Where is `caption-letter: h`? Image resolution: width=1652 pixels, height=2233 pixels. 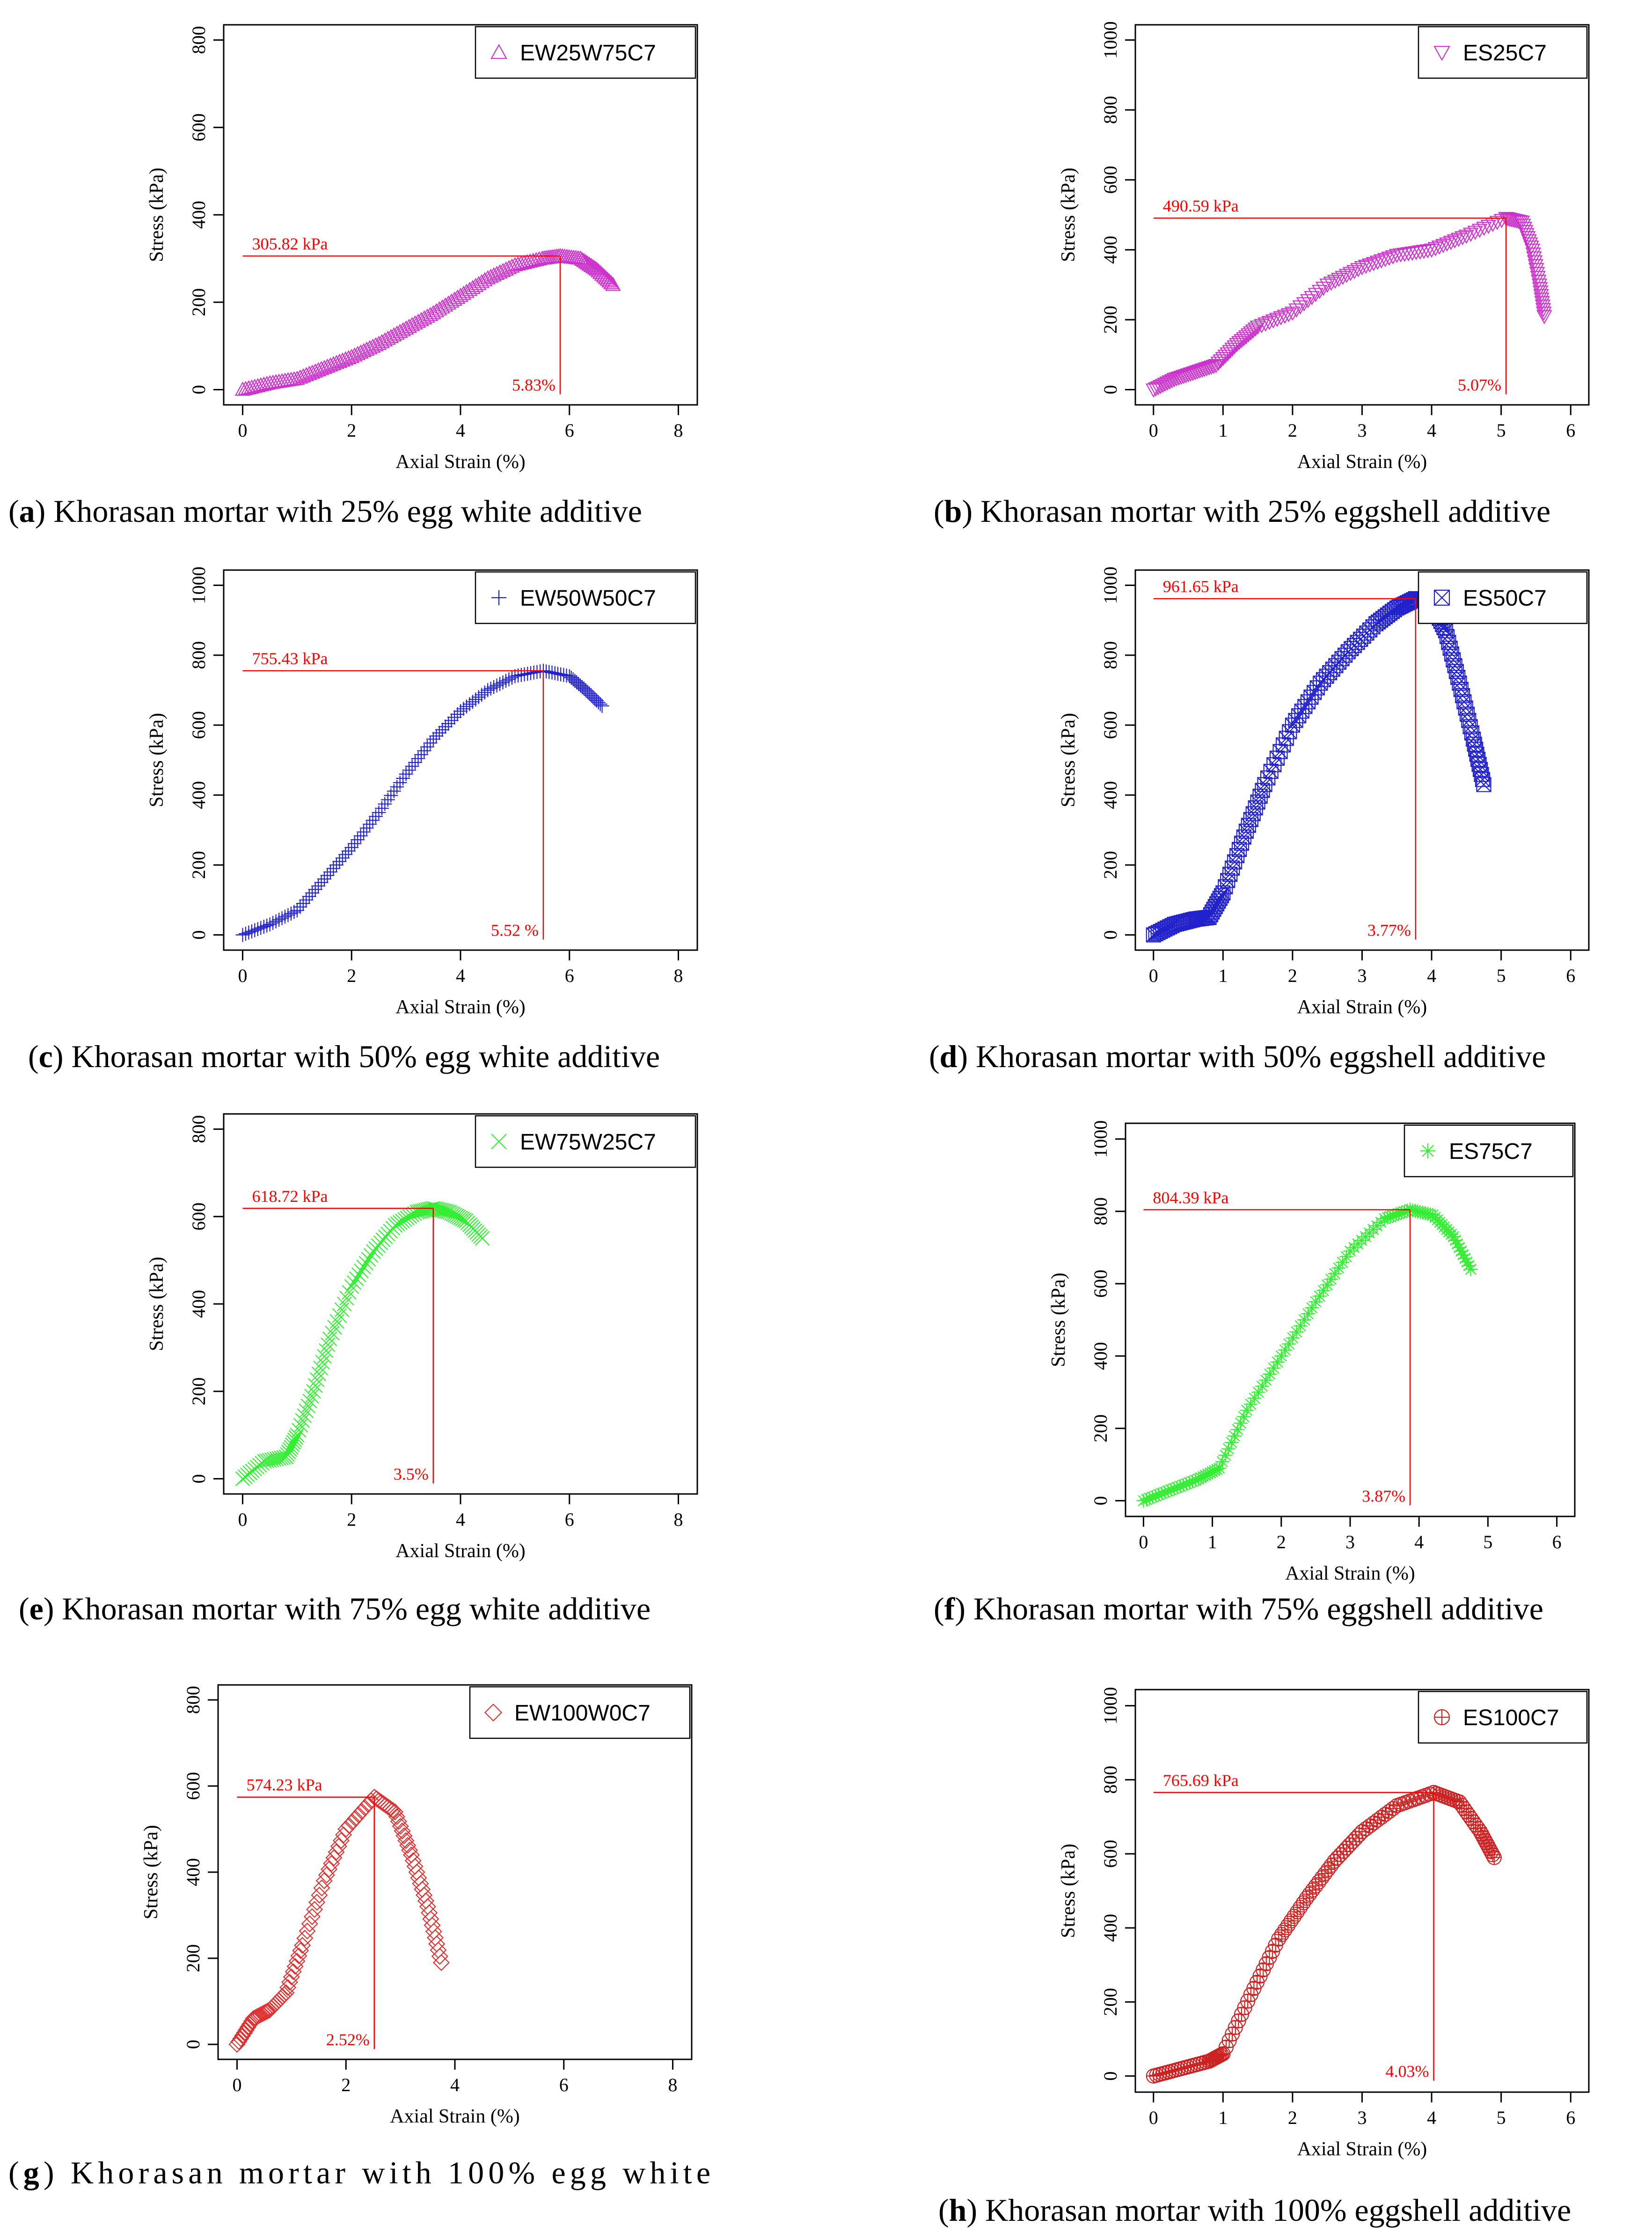 caption-letter: h is located at coordinates (958, 2210).